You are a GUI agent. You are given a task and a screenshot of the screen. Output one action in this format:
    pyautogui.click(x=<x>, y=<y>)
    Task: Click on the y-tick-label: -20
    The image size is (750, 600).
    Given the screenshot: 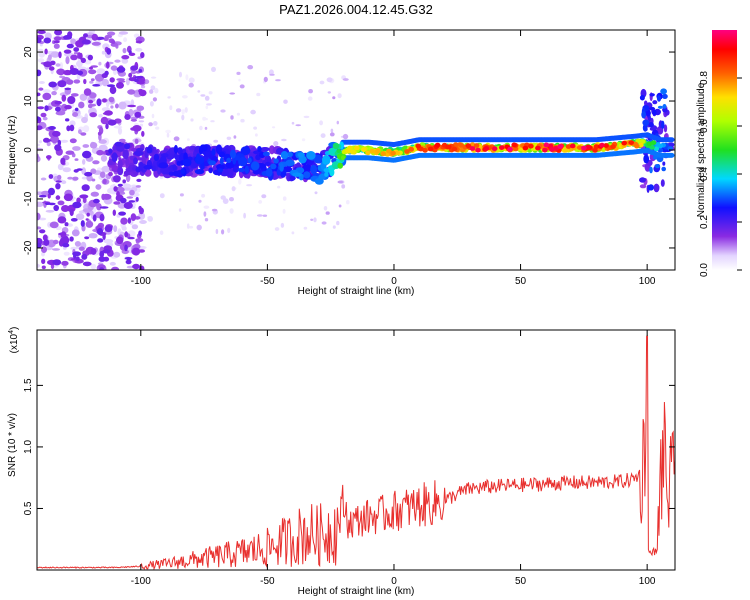 What is the action you would take?
    pyautogui.click(x=28, y=247)
    